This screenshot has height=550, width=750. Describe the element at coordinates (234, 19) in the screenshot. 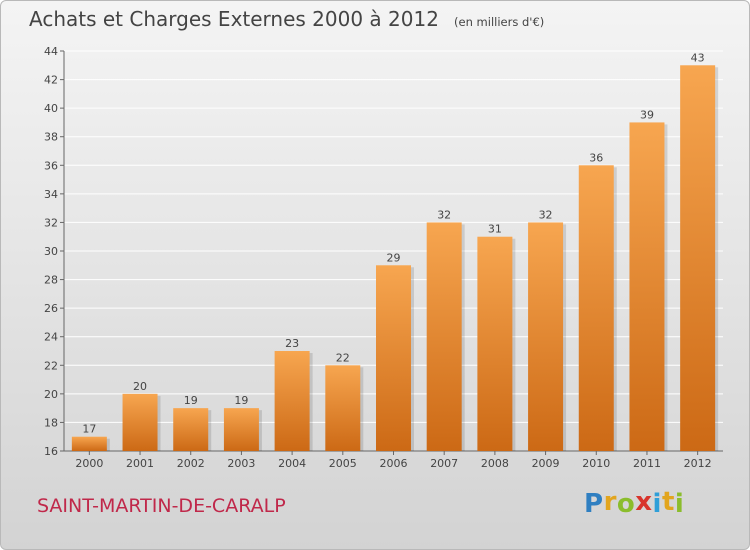

I see `chart-title-main: Achats et Charges Externes 2000 à 2012` at that location.